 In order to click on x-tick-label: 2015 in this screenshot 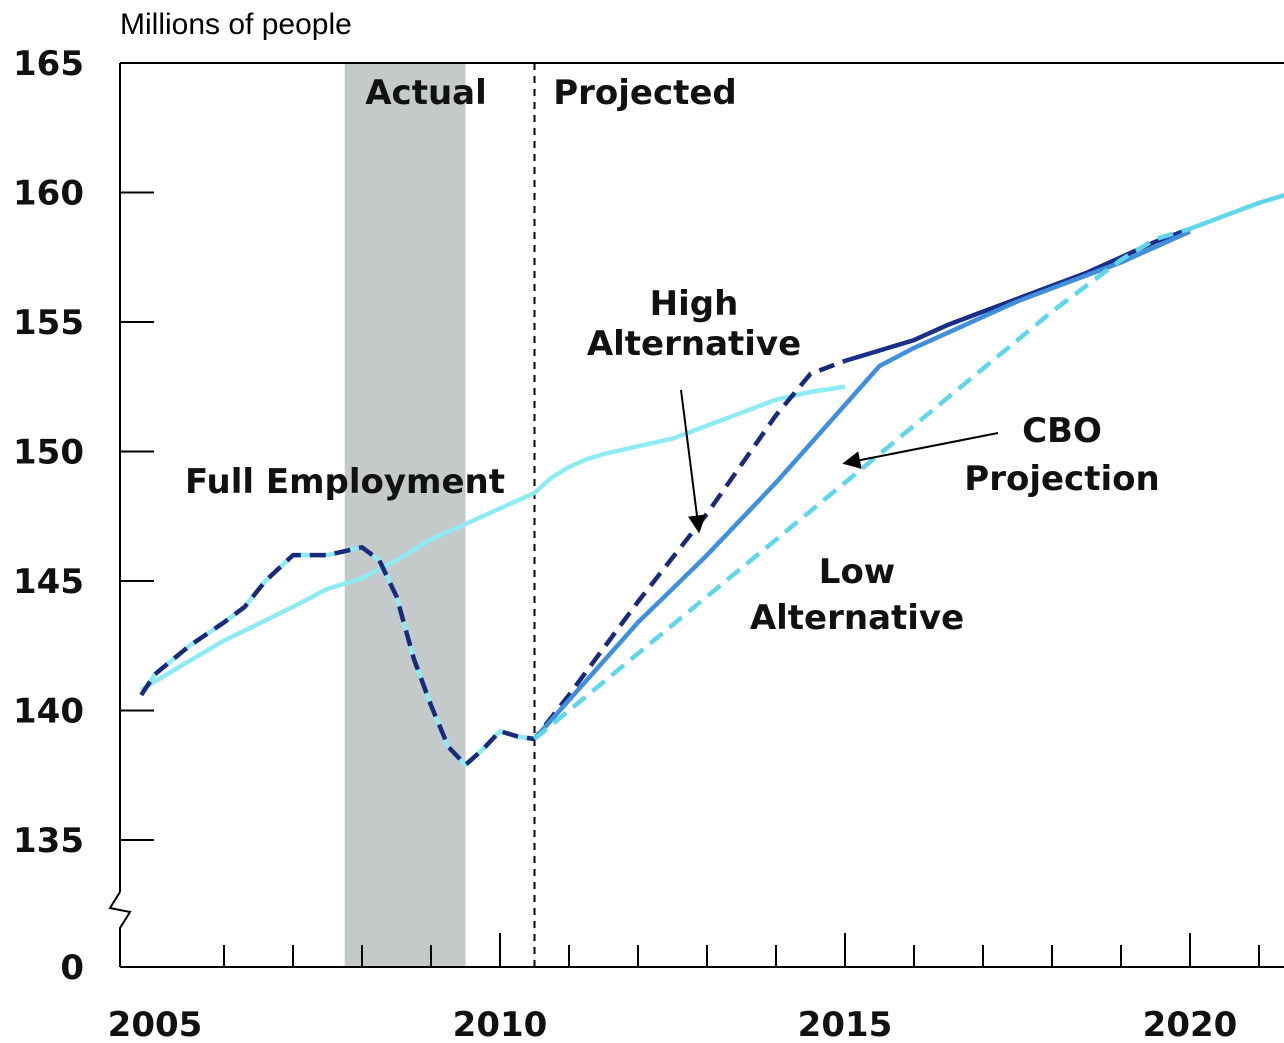, I will do `click(845, 1024)`.